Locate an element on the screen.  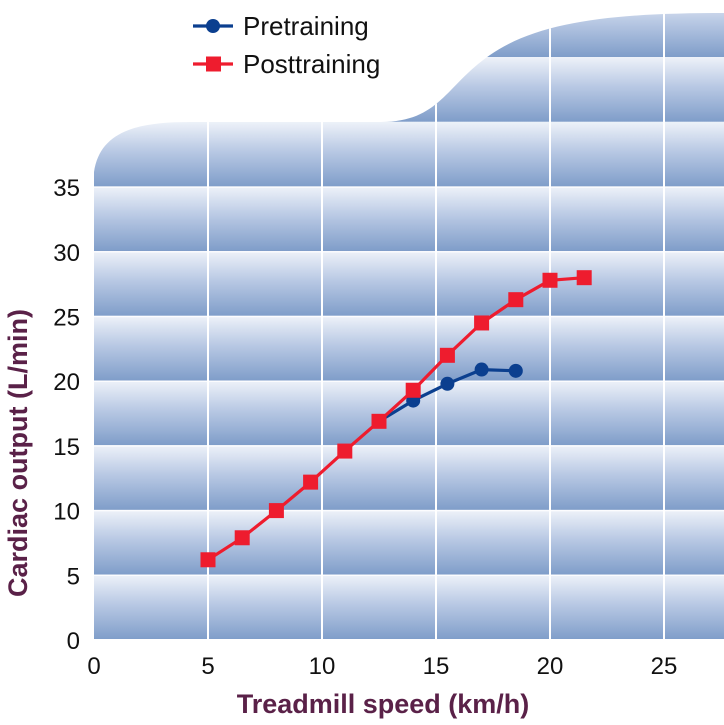
y-axis-title: Cardiac output (L/min) is located at coordinates (18, 453).